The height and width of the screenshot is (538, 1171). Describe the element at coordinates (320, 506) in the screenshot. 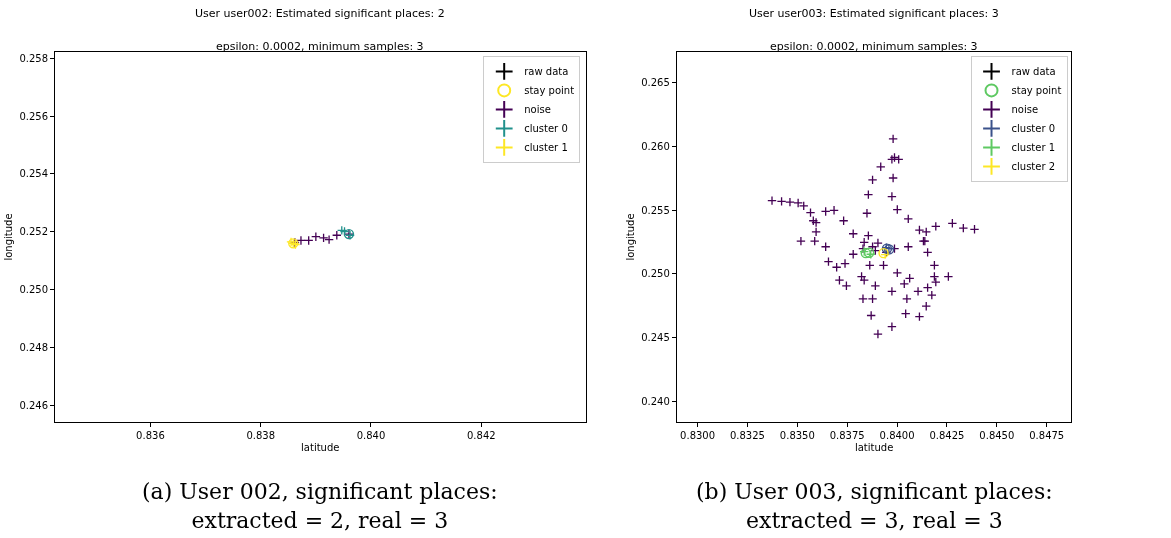

I see `text: (a) User 002, significant places: extracted = 2, real = 3` at that location.